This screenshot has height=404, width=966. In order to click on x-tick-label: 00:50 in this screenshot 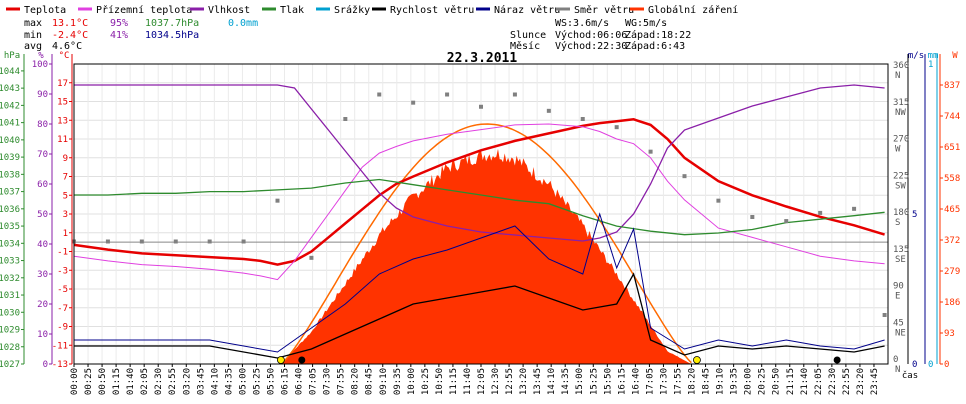, I will do `click(103, 381)`.